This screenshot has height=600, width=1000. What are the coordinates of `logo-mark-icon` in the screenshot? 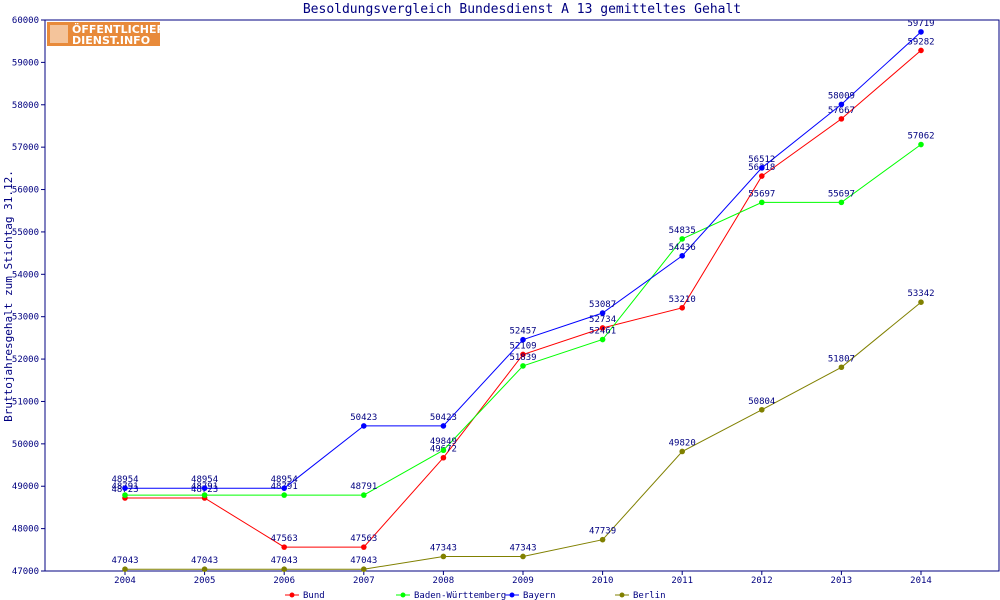 It's located at (59, 34).